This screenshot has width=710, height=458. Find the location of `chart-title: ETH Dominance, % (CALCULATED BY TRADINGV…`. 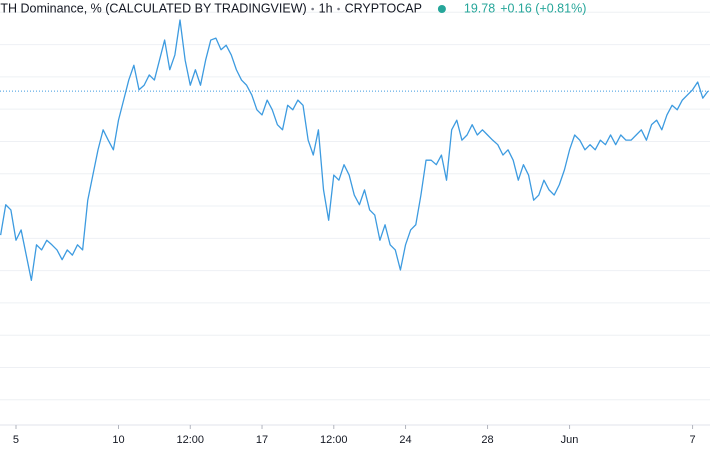

chart-title: ETH Dominance, % (CALCULATED BY TRADINGV… is located at coordinates (153, 8).